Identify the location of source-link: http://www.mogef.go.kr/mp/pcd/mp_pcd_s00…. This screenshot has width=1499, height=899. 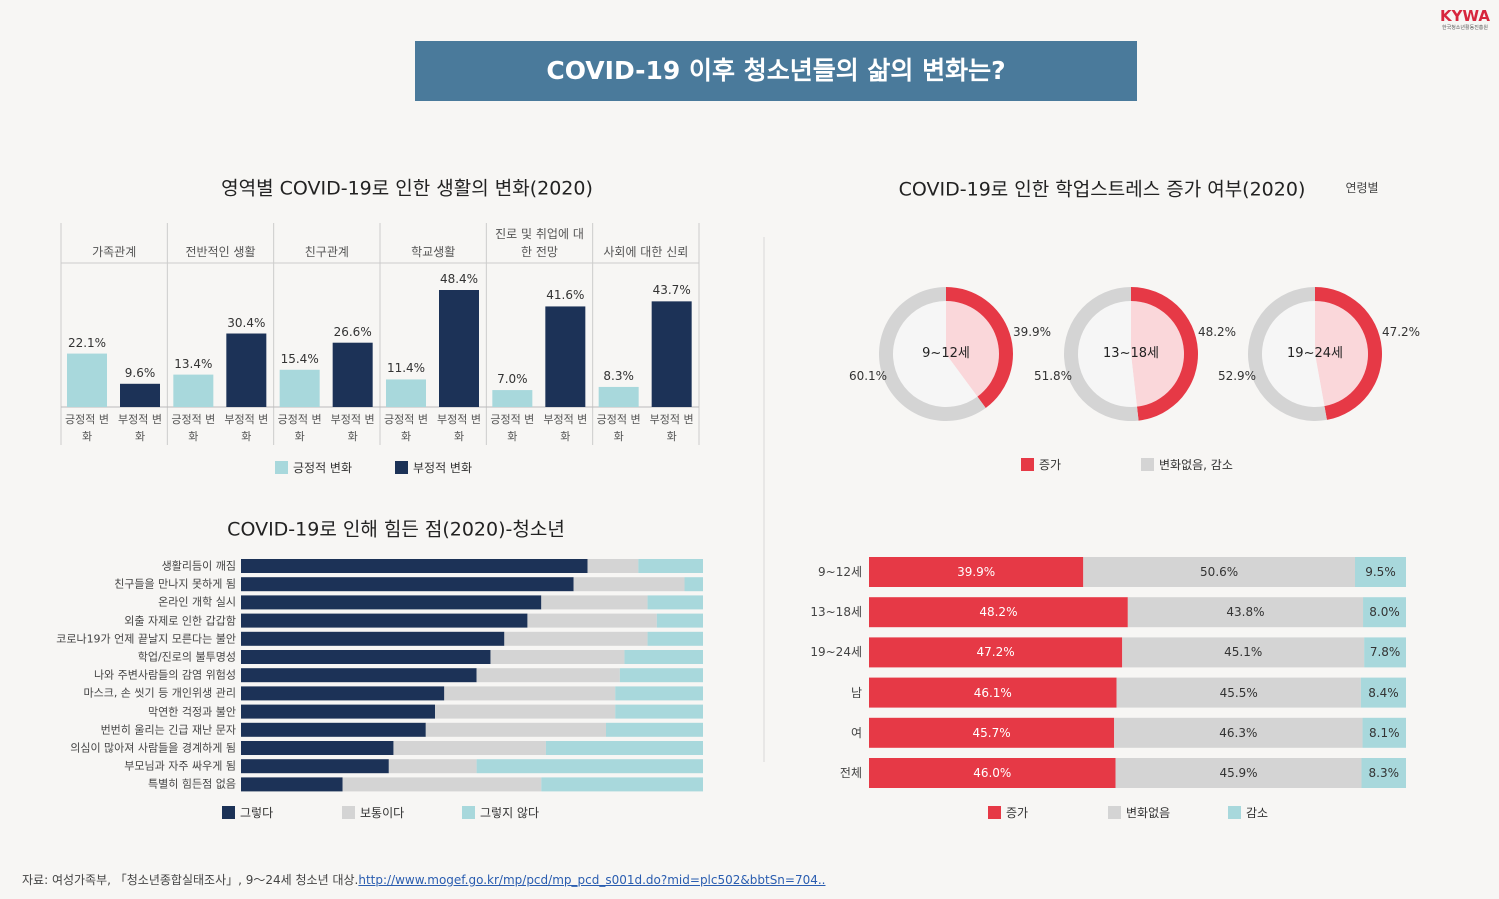
(592, 880).